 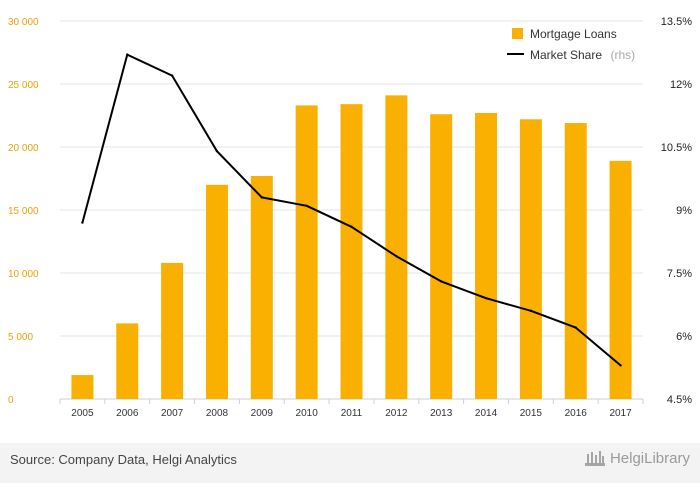 I want to click on x-tick-label: 2014, so click(x=486, y=413).